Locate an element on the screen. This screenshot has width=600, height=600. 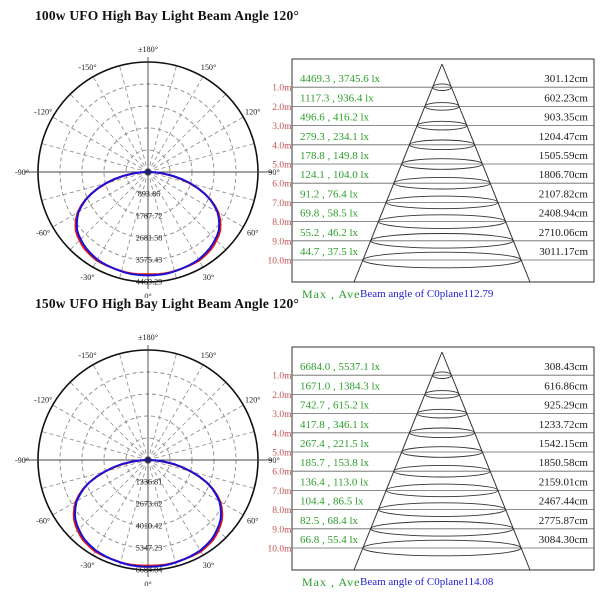
ring-value-label: 6684.04 is located at coordinates (149, 570).